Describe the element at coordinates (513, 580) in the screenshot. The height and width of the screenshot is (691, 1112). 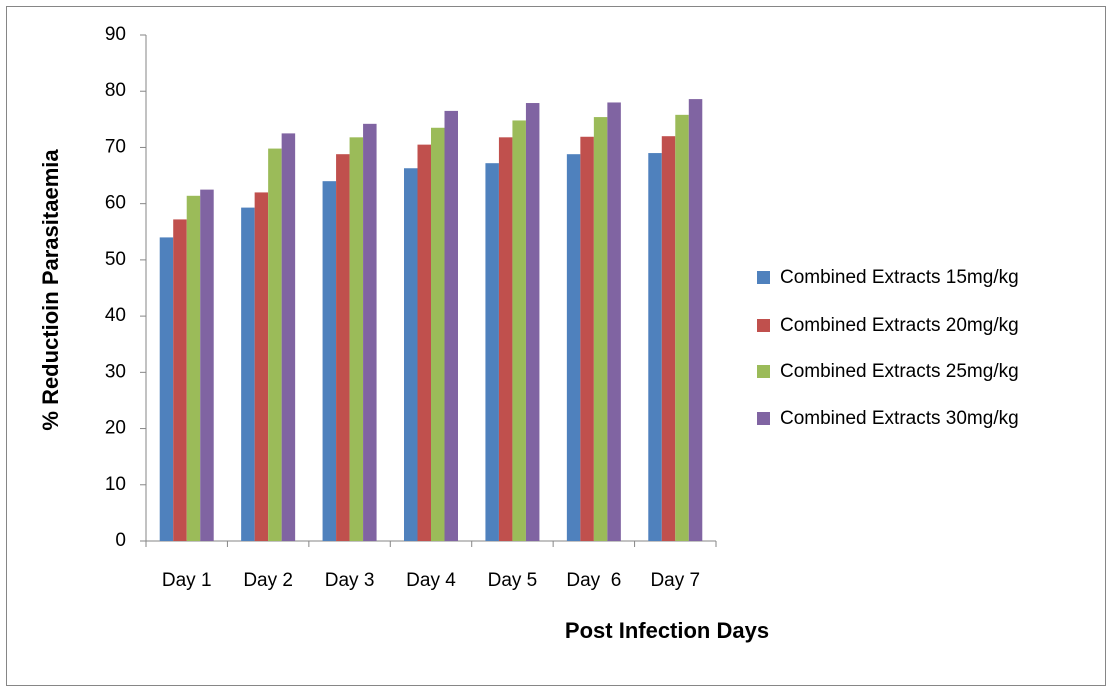
I see `x-tick-label: Day 5` at that location.